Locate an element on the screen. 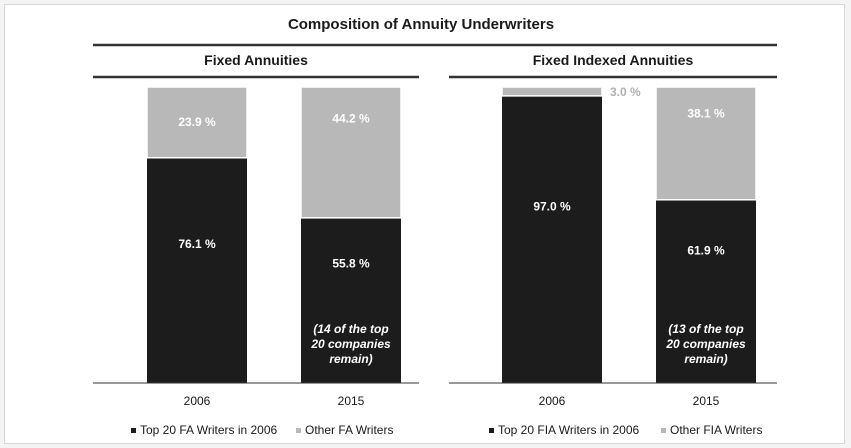  annotation-line: (13 of the top is located at coordinates (705, 329).